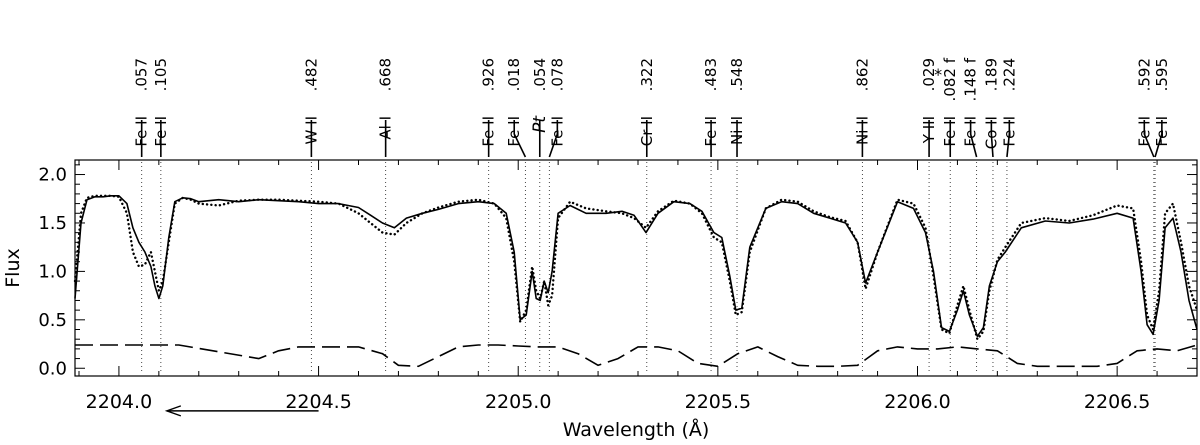 The image size is (1200, 445). I want to click on line-wavelength-label: .224, so click(1009, 74).